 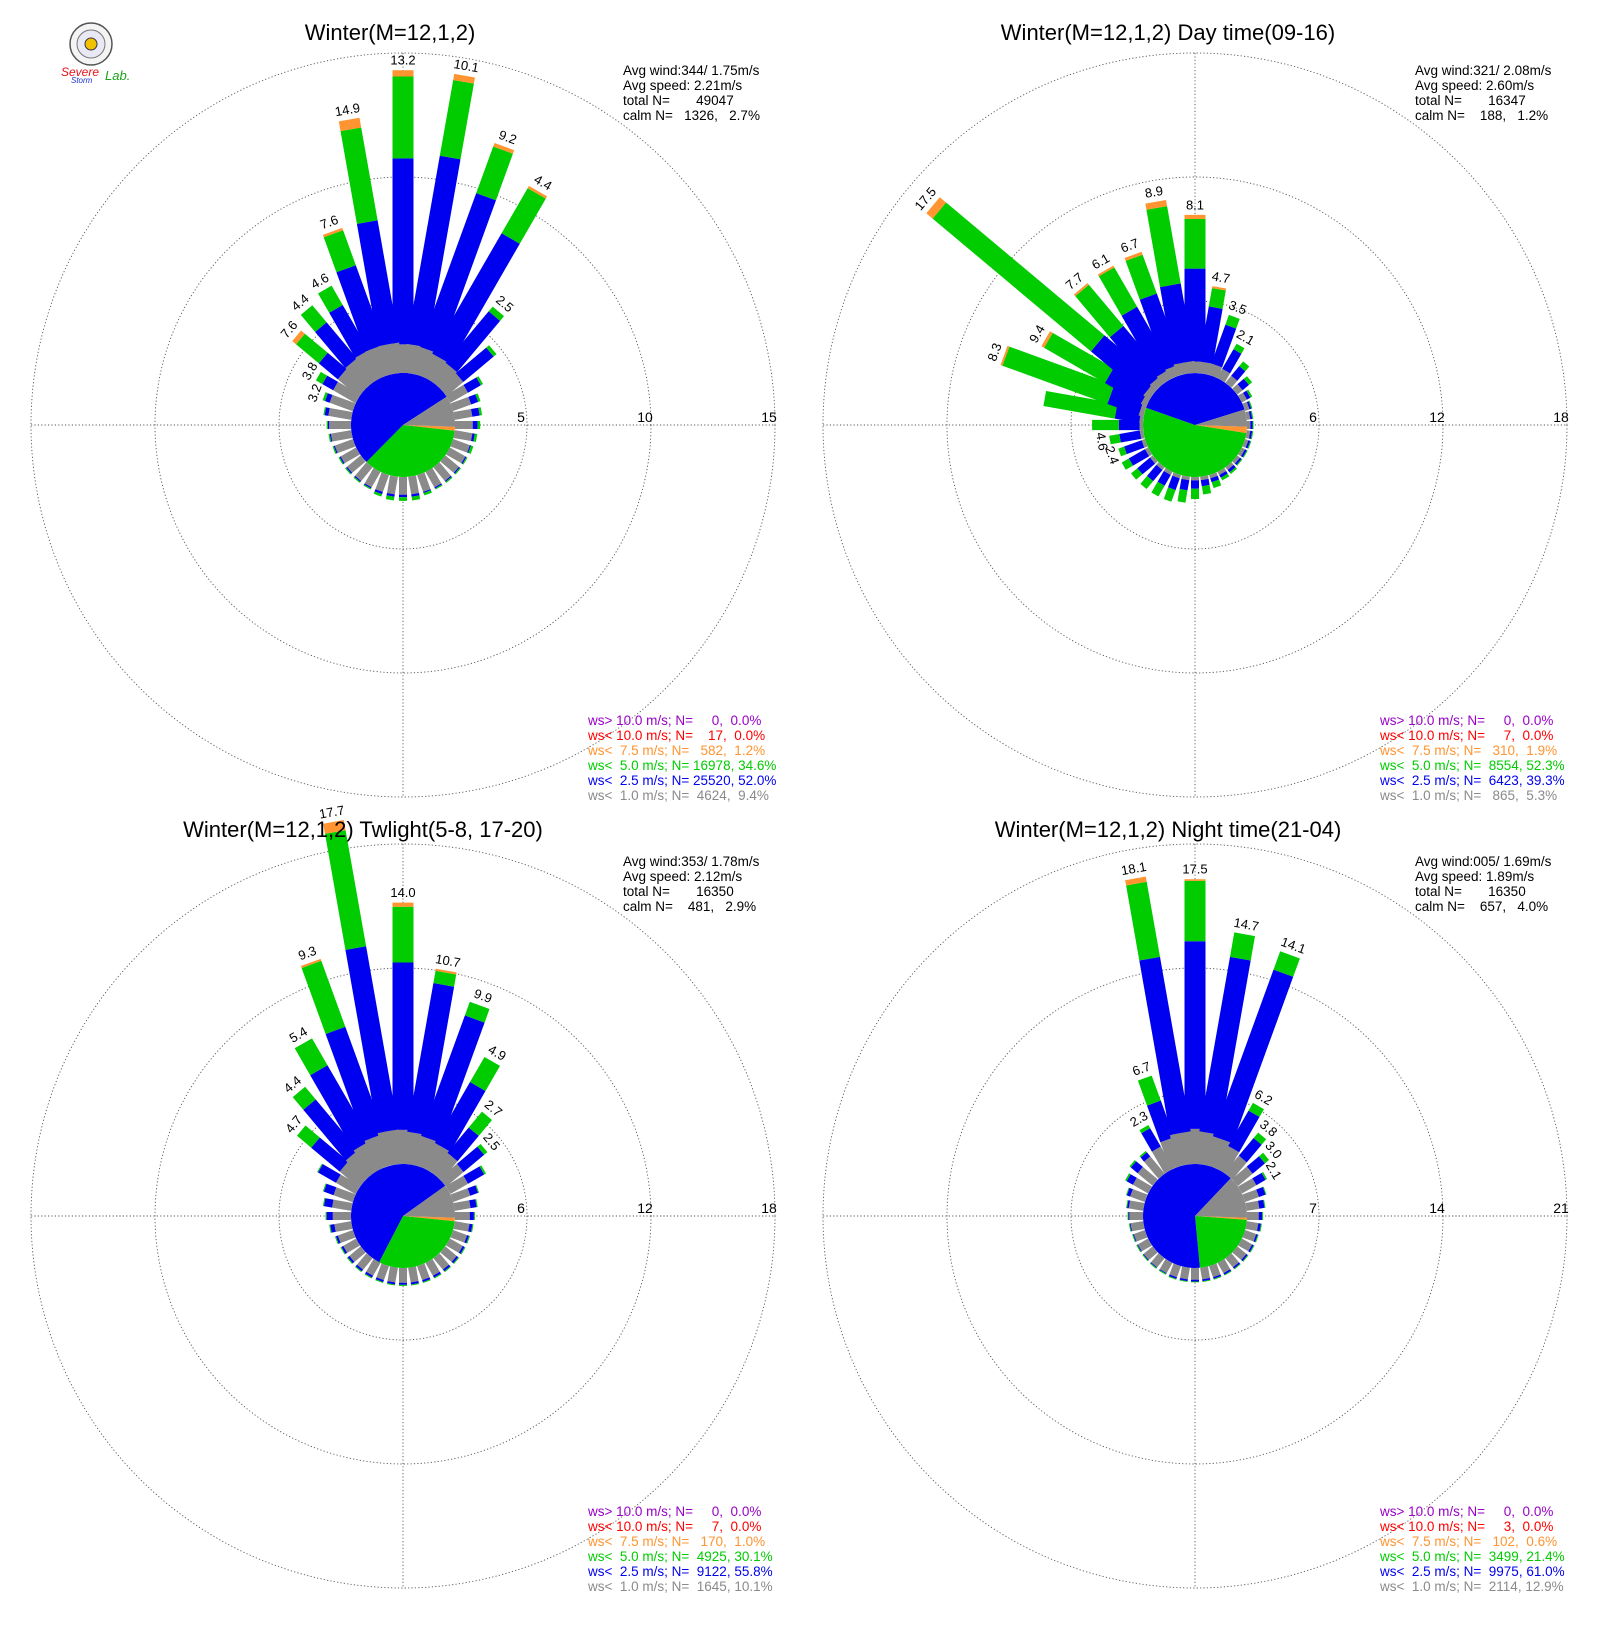 I want to click on bar-percent-label: 17.5, so click(x=1194, y=869).